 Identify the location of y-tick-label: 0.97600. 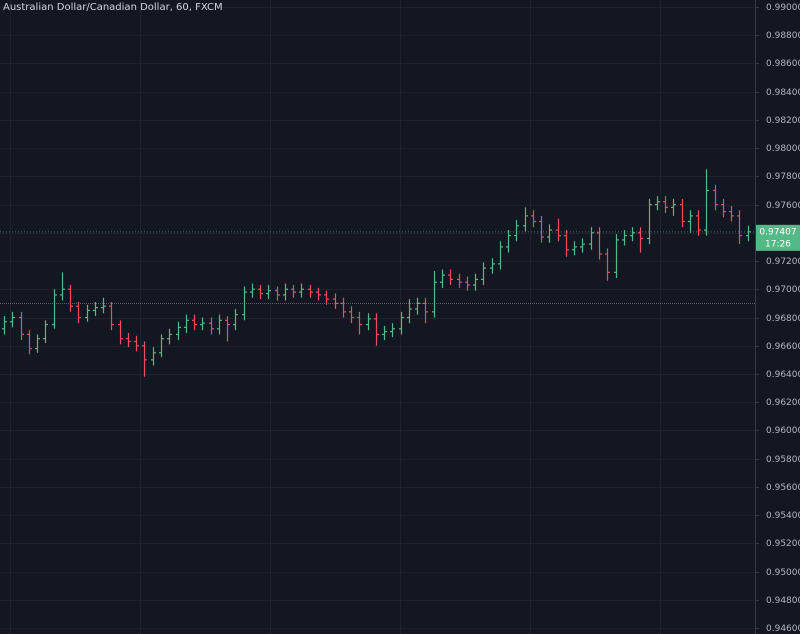
(783, 206).